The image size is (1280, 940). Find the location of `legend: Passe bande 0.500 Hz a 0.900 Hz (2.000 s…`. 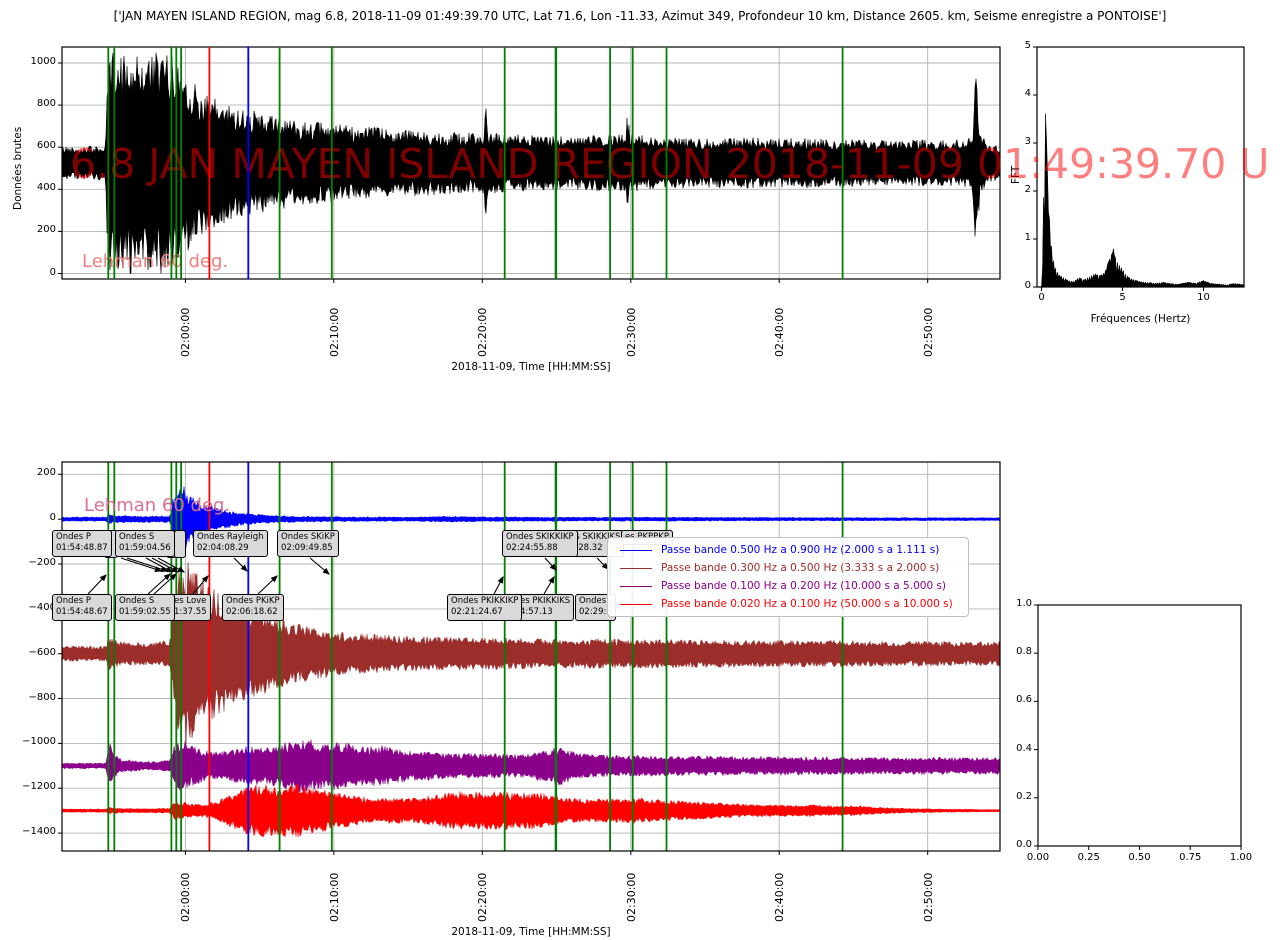

legend: Passe bande 0.500 Hz a 0.900 Hz (2.000 s… is located at coordinates (788, 577).